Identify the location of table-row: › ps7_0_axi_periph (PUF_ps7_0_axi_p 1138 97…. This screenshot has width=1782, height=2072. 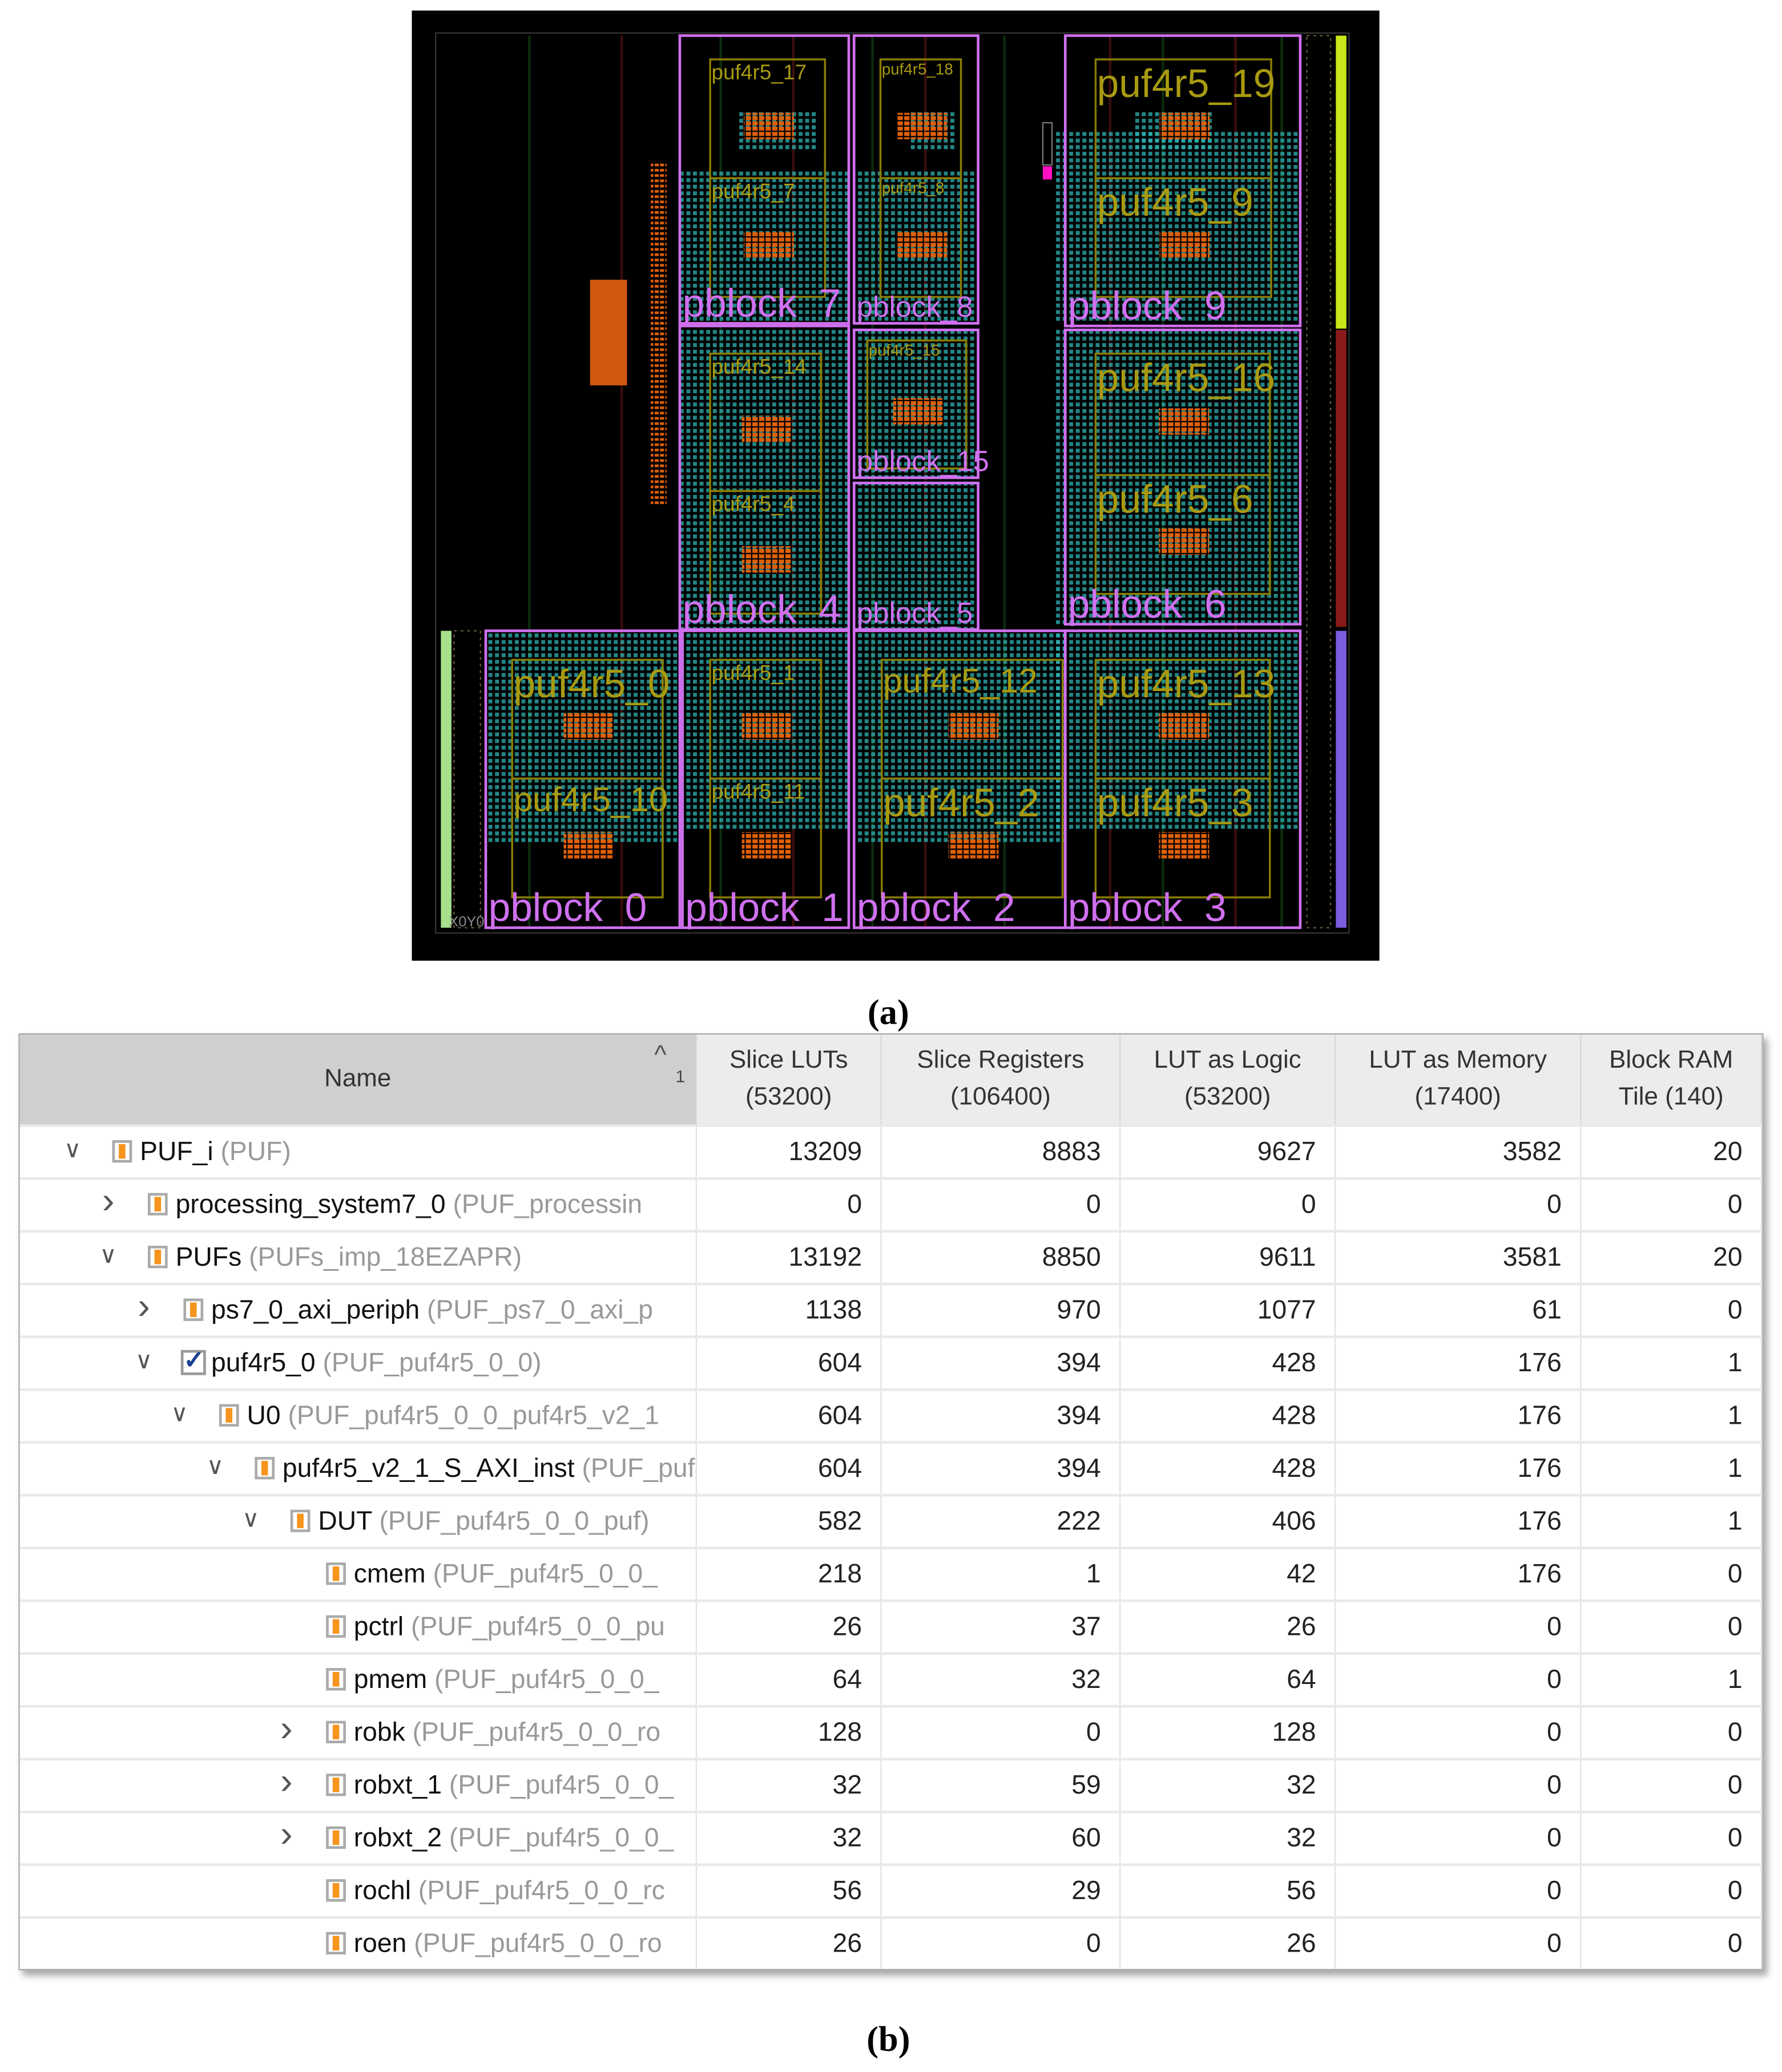
(891, 1309).